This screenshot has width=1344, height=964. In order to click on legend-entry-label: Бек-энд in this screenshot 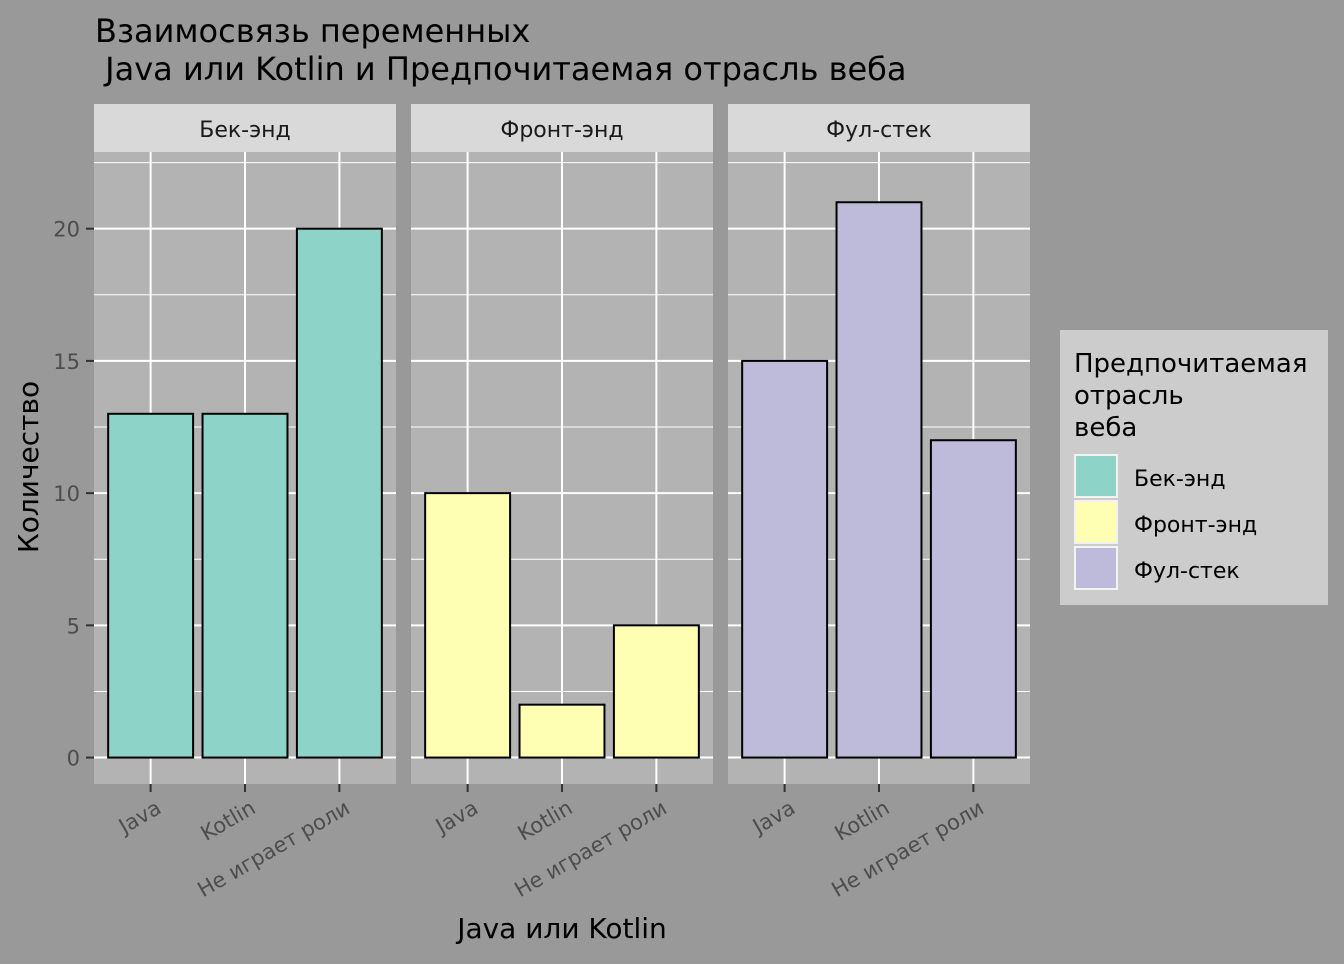, I will do `click(1180, 479)`.